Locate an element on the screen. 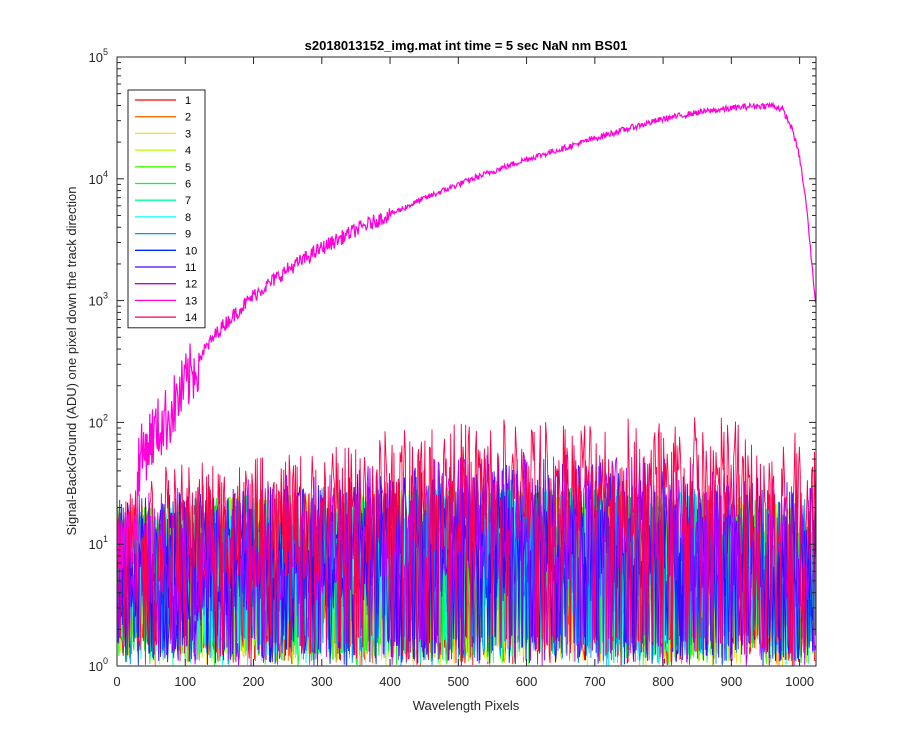 This screenshot has height=750, width=900. y-tick-label: 10⁵ is located at coordinates (98, 56).